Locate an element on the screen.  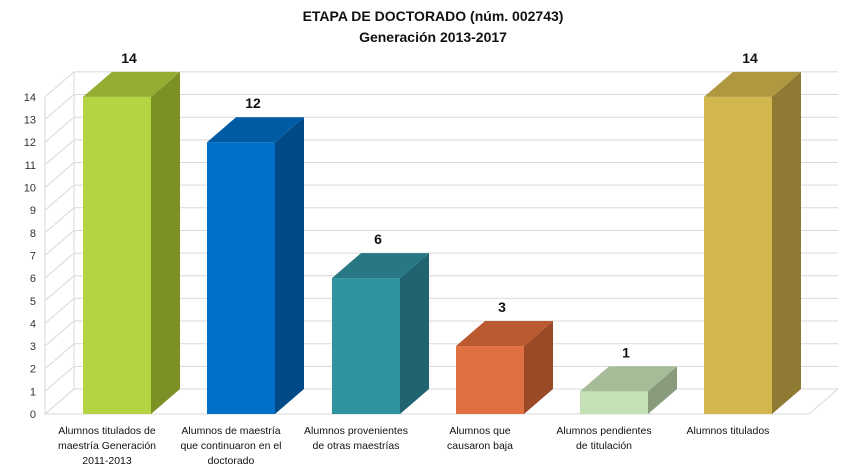
y-tick-label: 13 is located at coordinates (30, 121).